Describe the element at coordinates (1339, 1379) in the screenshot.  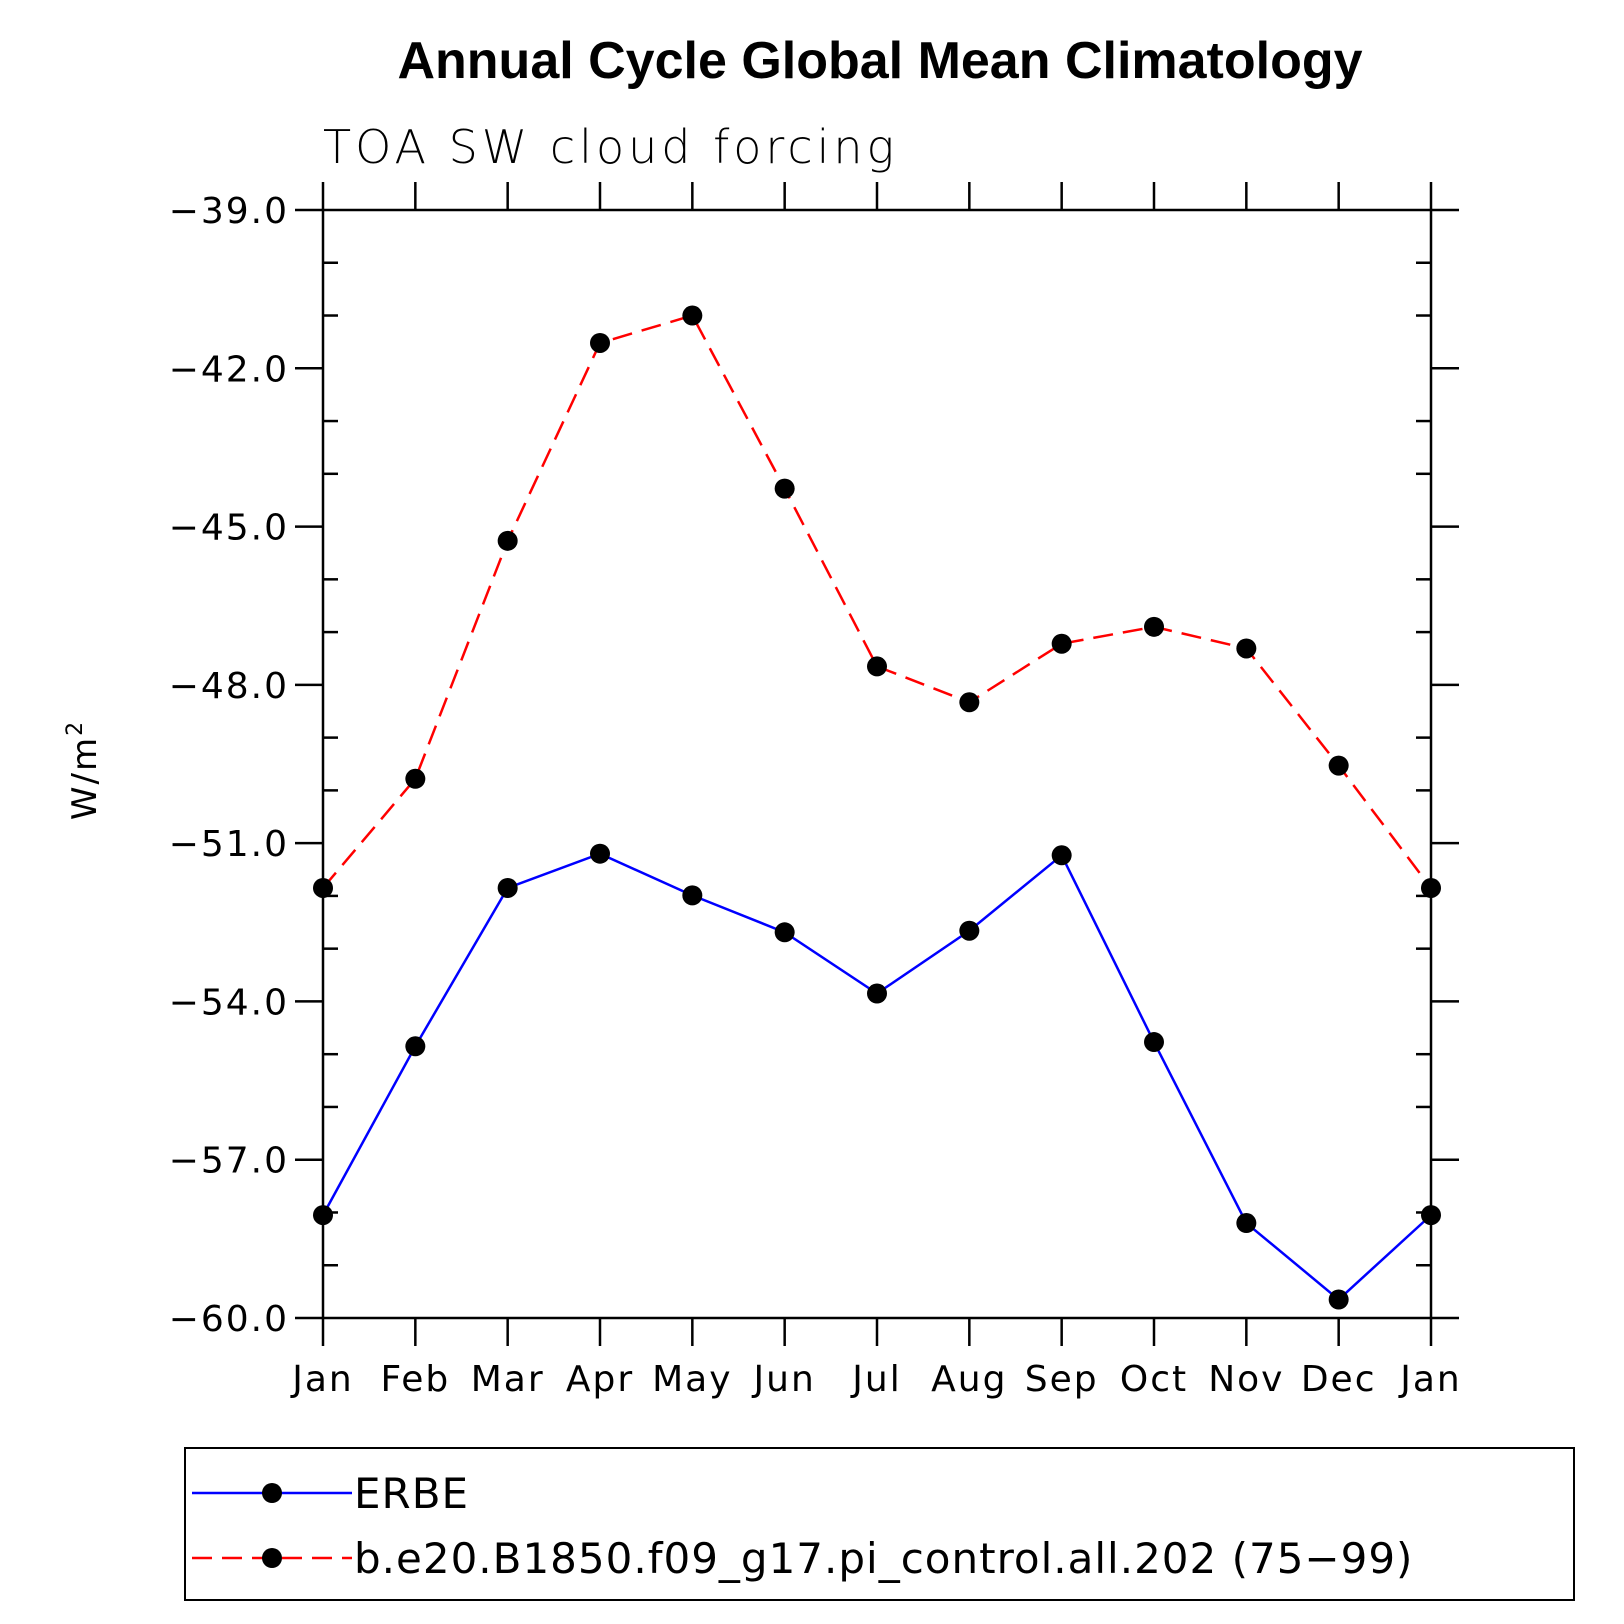
I see `x-tick-label: Dec` at that location.